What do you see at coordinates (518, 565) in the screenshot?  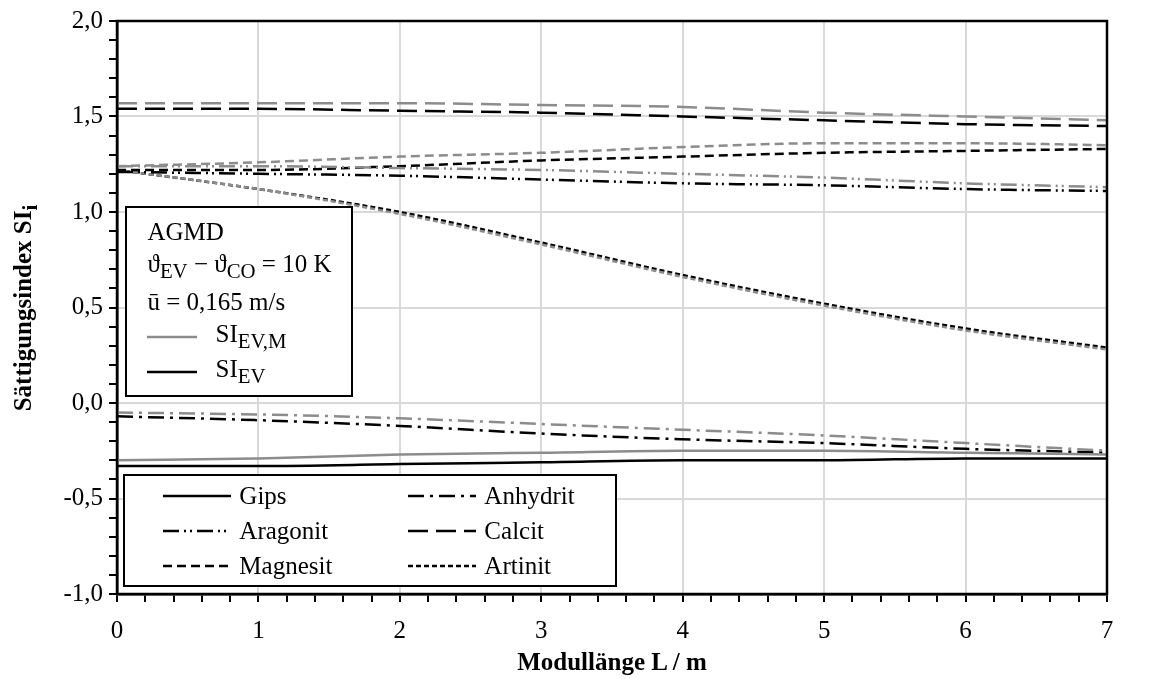 I see `legend-label: Artinit` at bounding box center [518, 565].